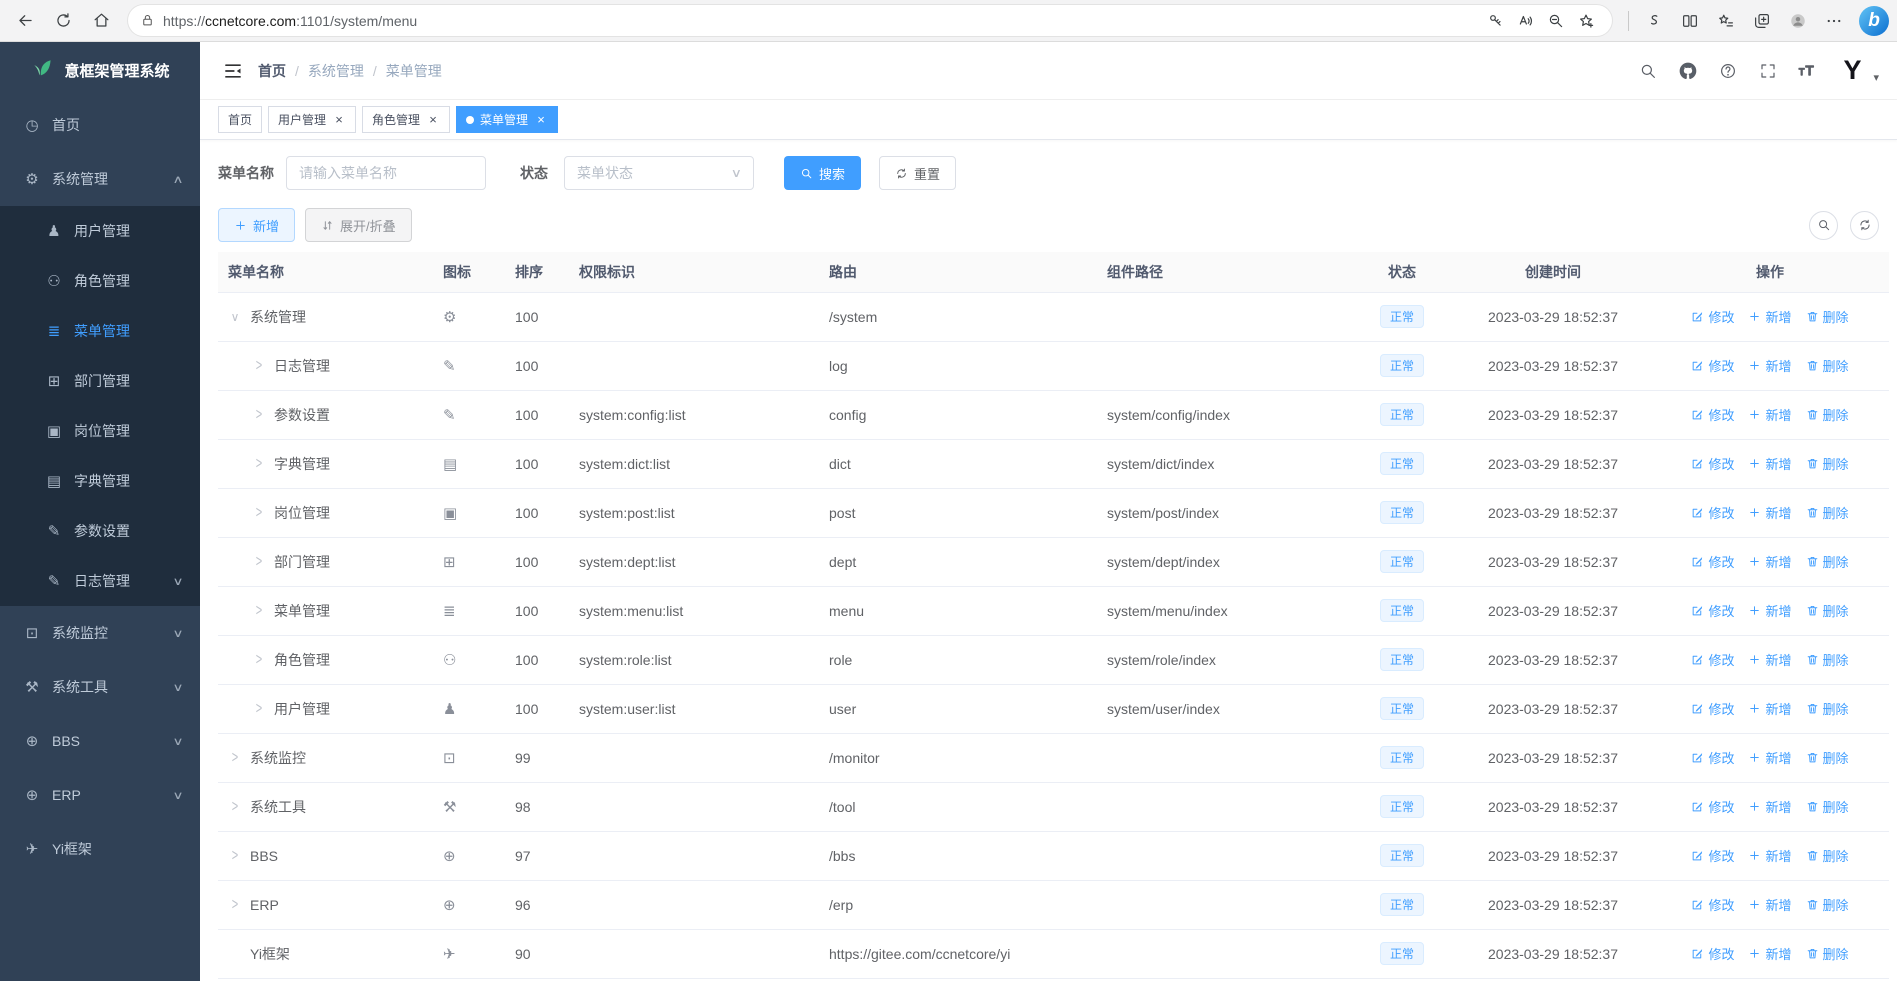 The width and height of the screenshot is (1897, 981). Describe the element at coordinates (1864, 225) in the screenshot. I see `refresh-circle-icon` at that location.